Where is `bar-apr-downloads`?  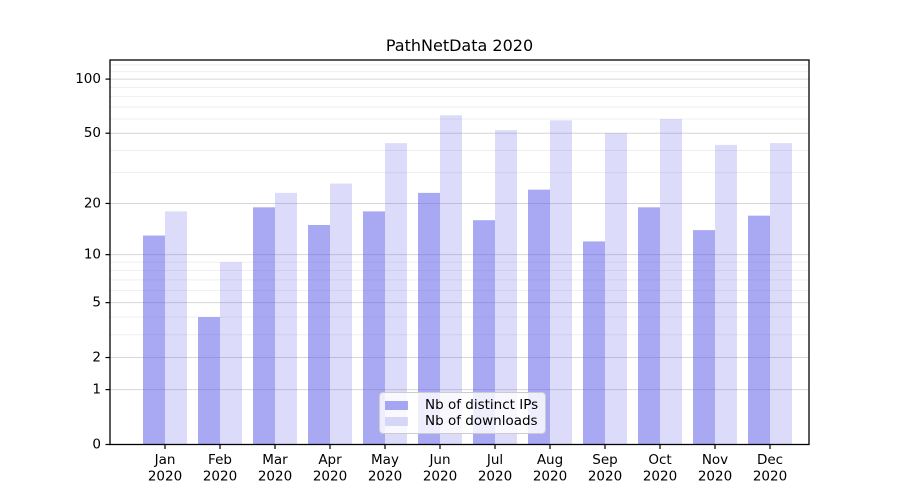 bar-apr-downloads is located at coordinates (341, 314).